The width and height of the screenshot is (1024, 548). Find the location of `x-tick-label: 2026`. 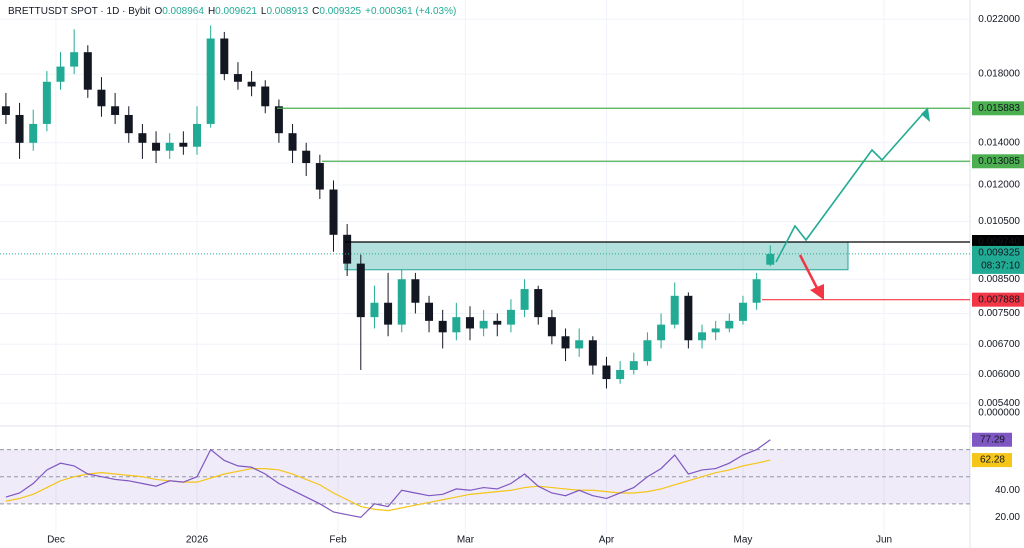

x-tick-label: 2026 is located at coordinates (197, 540).